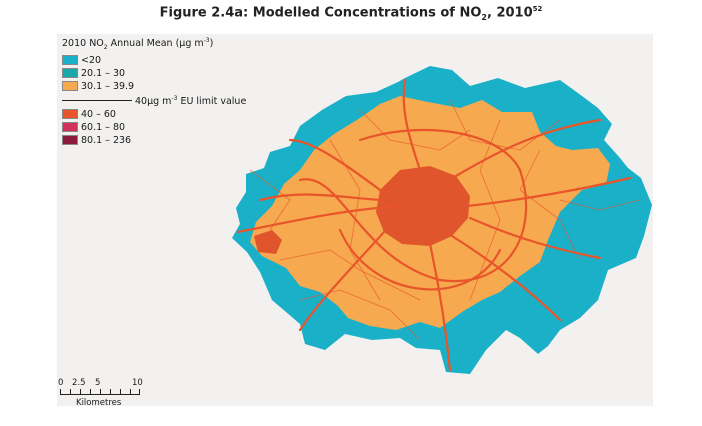 Image resolution: width=702 pixels, height=426 pixels. Describe the element at coordinates (191, 101) in the screenshot. I see `eu-limit-label: 40µg m-3 EU limit value` at that location.